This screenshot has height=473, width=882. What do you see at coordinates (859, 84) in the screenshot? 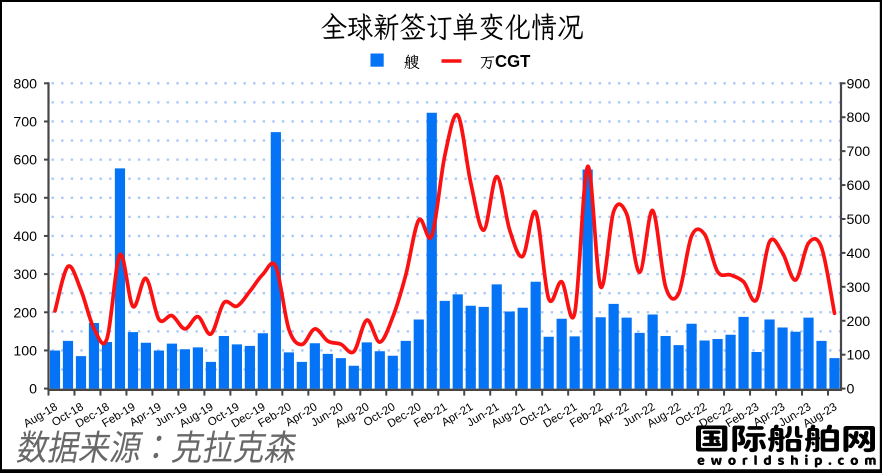
I see `svg-text: 900` at bounding box center [859, 84].